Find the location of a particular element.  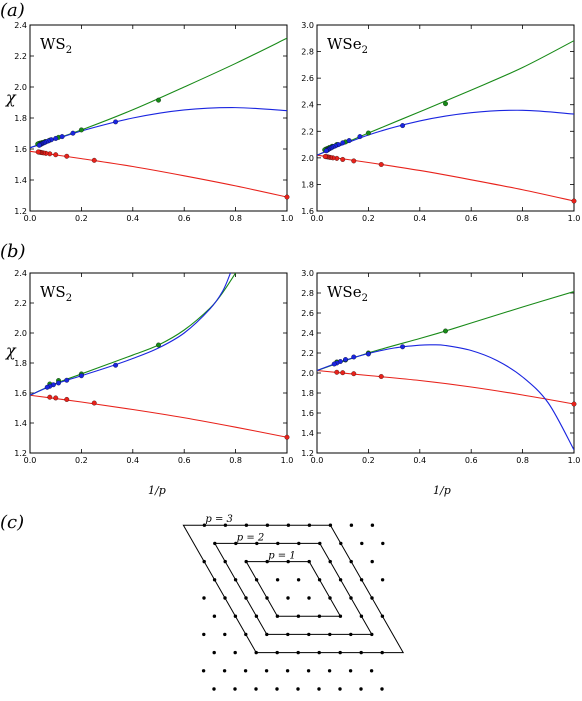

lattice-label-p2: p = 2 is located at coordinates (250, 537).